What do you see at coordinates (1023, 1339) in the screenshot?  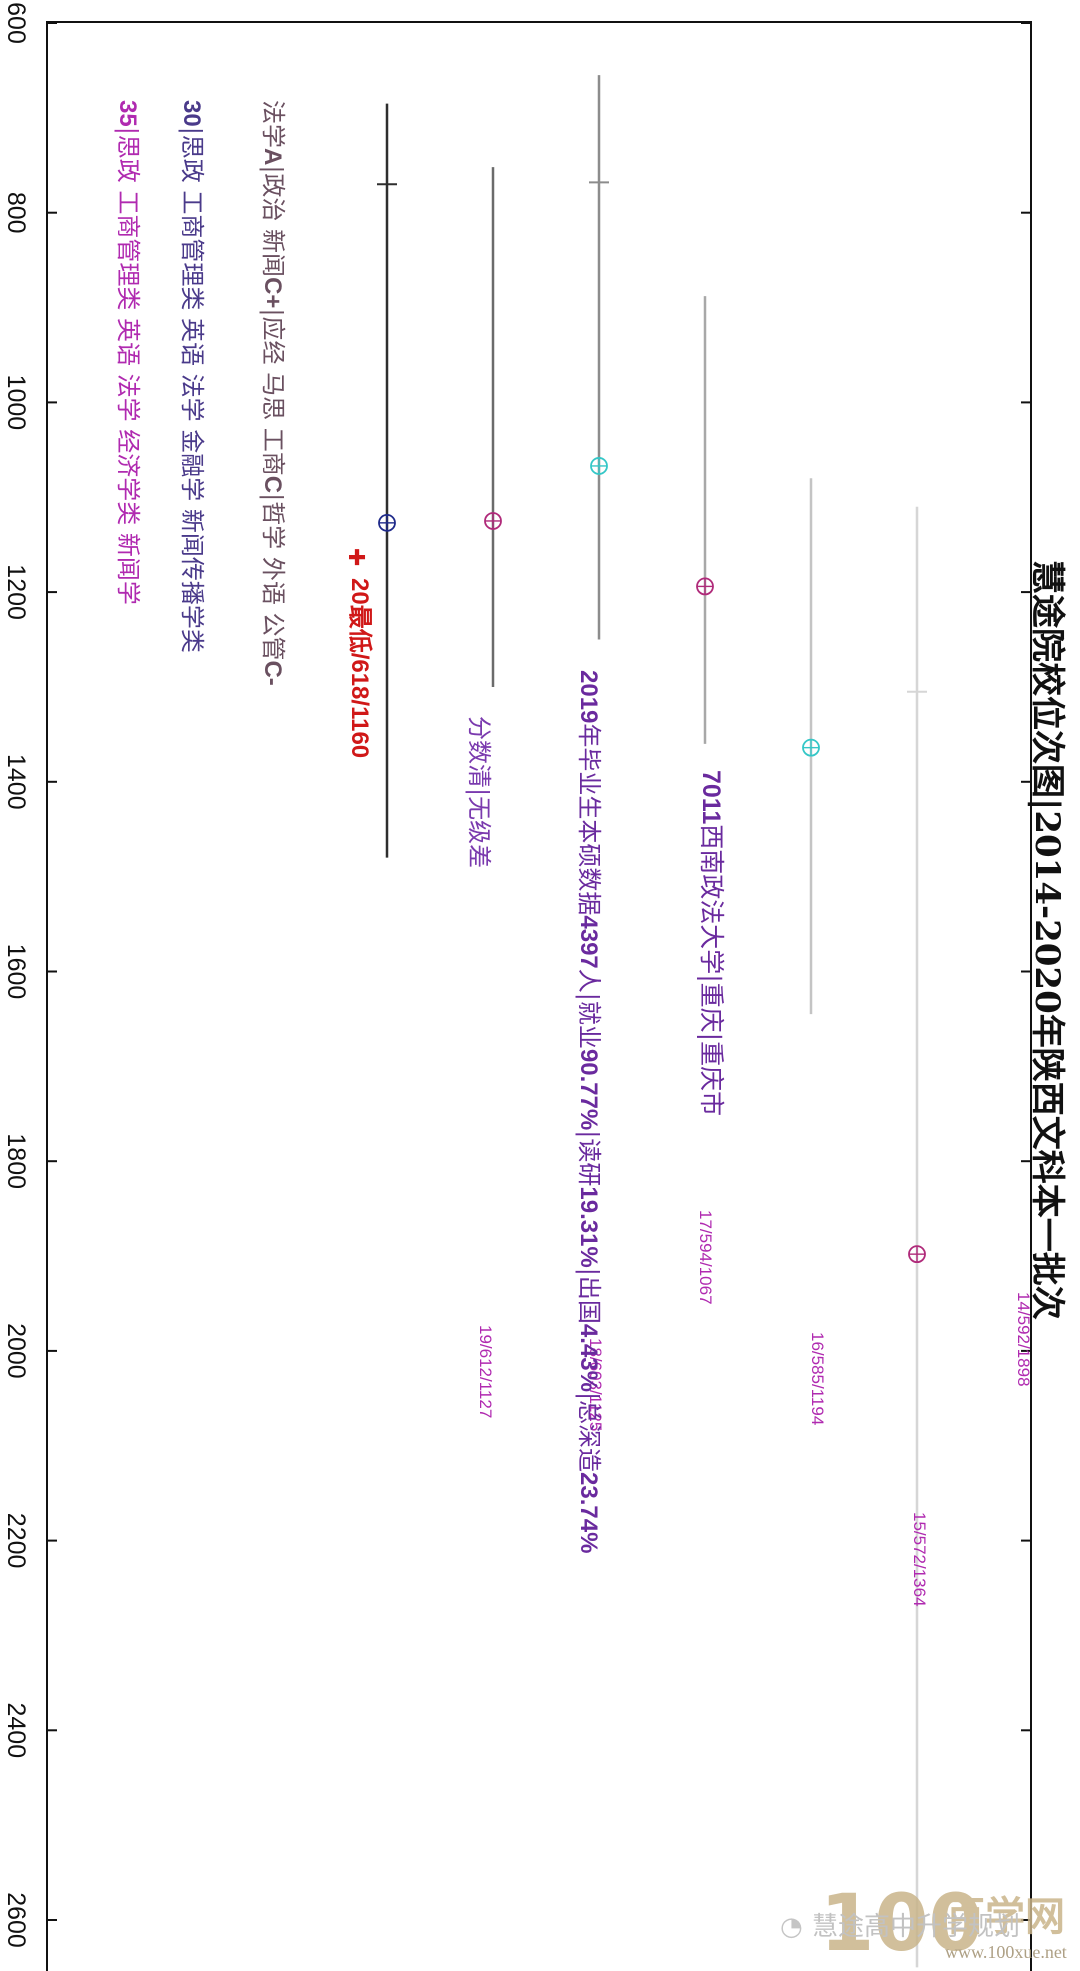 I see `series-label: 14/592/1898` at bounding box center [1023, 1339].